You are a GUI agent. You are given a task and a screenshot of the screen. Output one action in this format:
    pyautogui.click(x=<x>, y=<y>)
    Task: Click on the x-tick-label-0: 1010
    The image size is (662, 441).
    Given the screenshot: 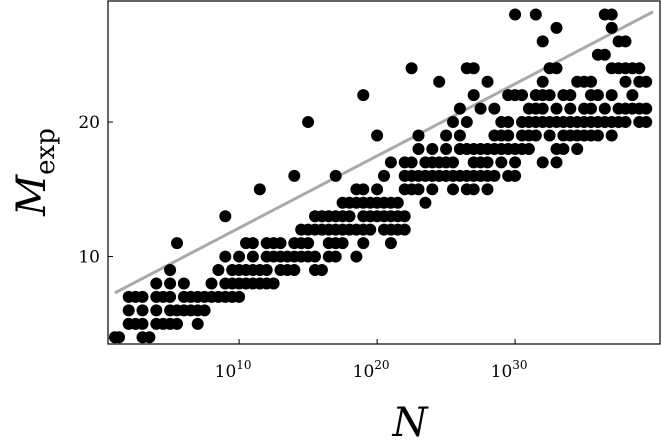 What is the action you would take?
    pyautogui.click(x=233, y=370)
    